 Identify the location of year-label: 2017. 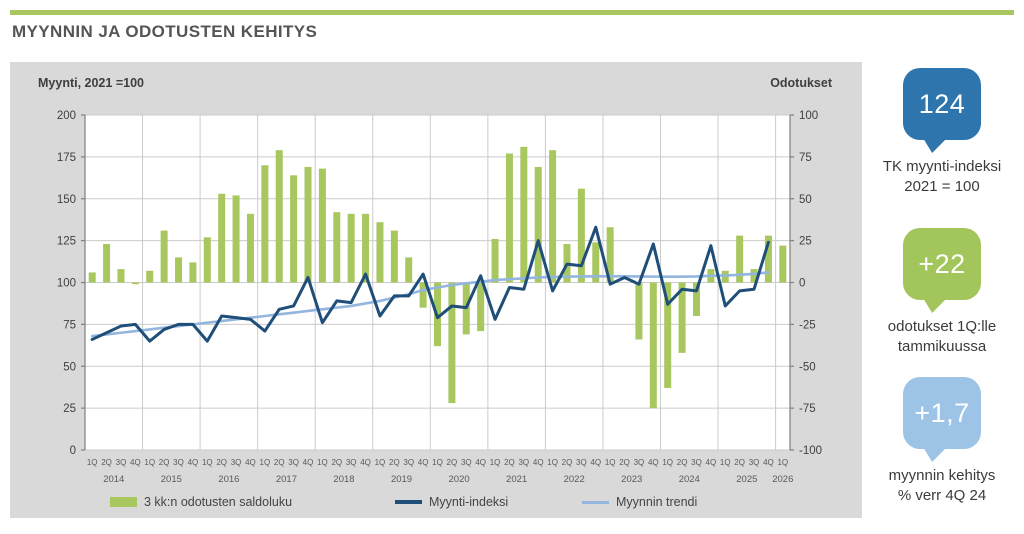
(286, 479).